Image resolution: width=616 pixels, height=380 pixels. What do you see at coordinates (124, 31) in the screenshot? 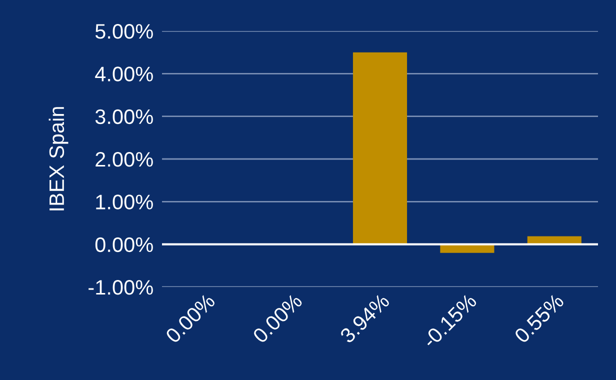
I see `y-tick-label: 5.00%` at bounding box center [124, 31].